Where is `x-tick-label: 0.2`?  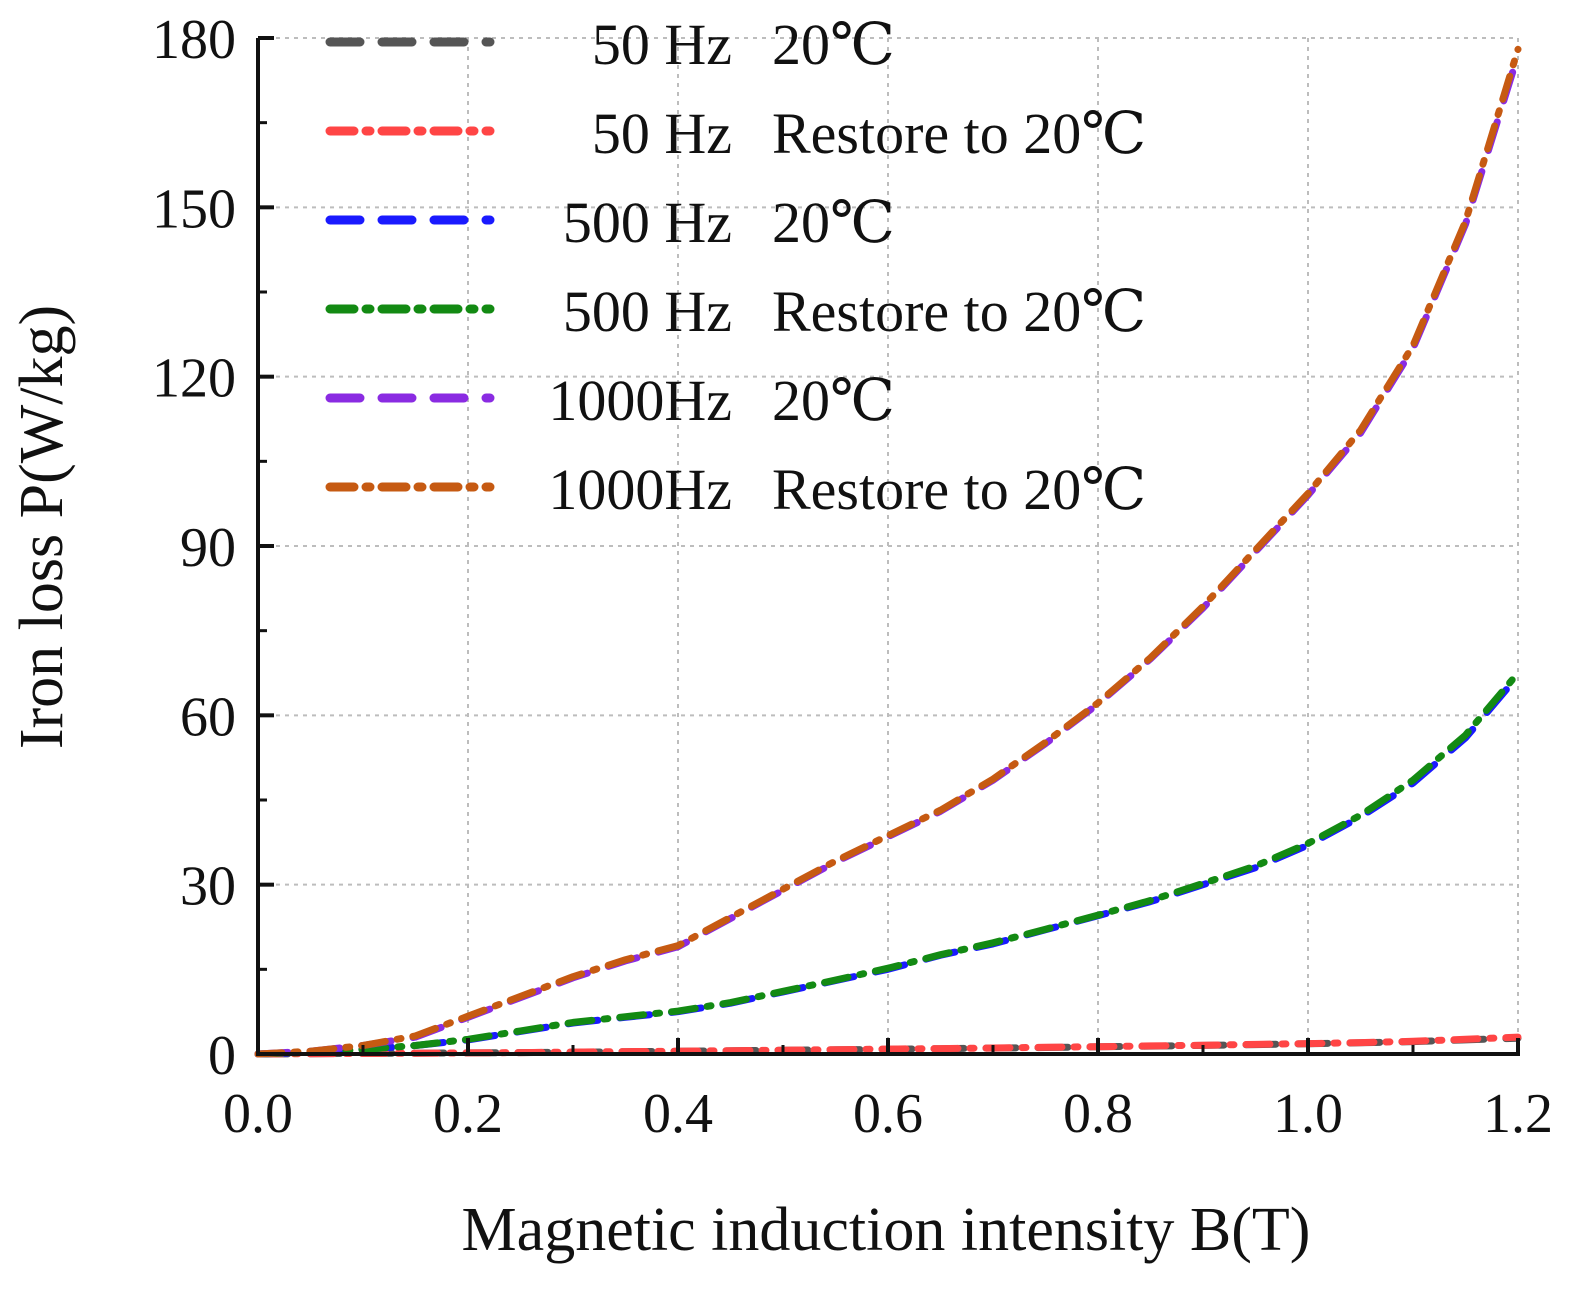
x-tick-label: 0.2 is located at coordinates (468, 1114).